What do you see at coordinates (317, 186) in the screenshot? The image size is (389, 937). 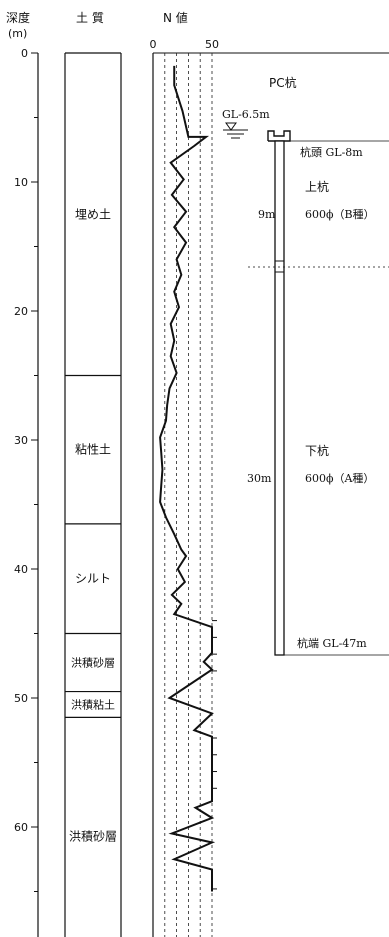 I see `upper-pile-name: 上杭` at bounding box center [317, 186].